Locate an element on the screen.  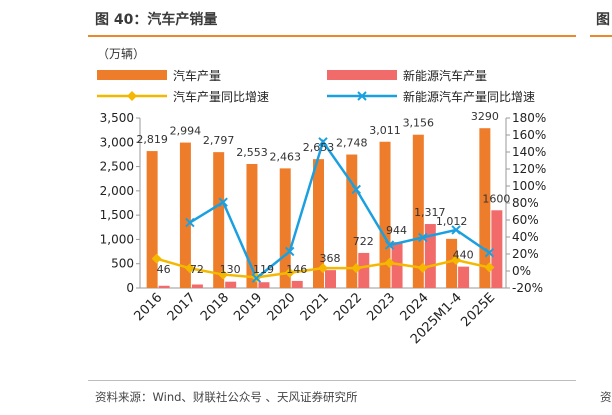
label-nev-production: 72 is located at coordinates (197, 269).